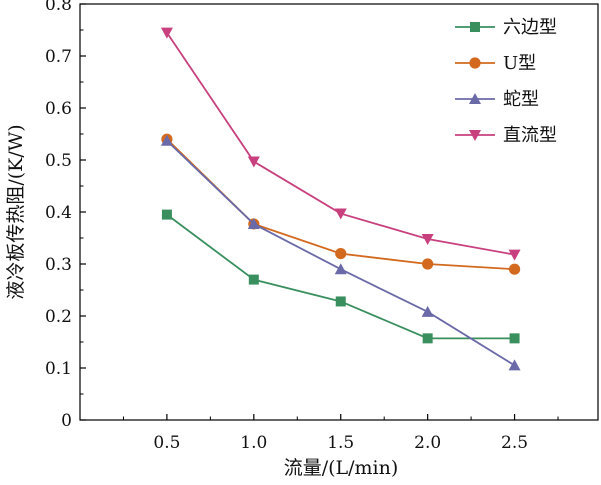  I want to click on legend-label: U型, so click(519, 63).